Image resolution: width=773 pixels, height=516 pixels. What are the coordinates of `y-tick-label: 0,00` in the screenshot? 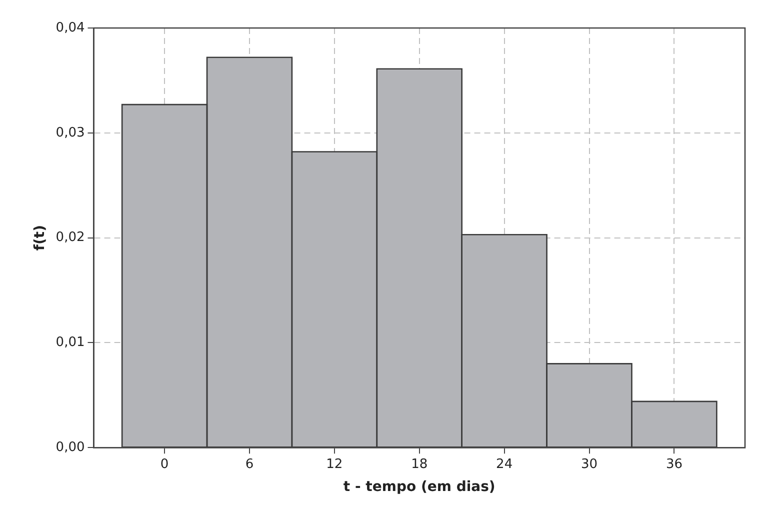 It's located at (70, 447).